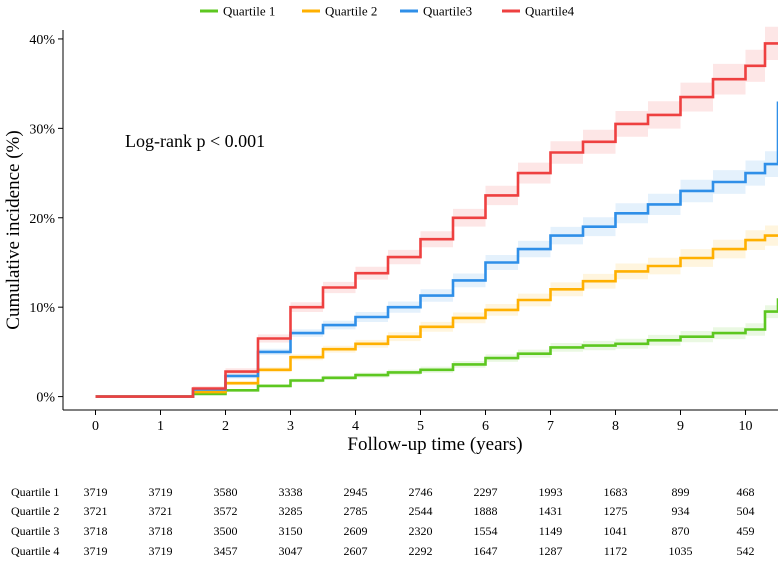 Image resolution: width=778 pixels, height=562 pixels. I want to click on y-tick-label: 0%, so click(45, 398).